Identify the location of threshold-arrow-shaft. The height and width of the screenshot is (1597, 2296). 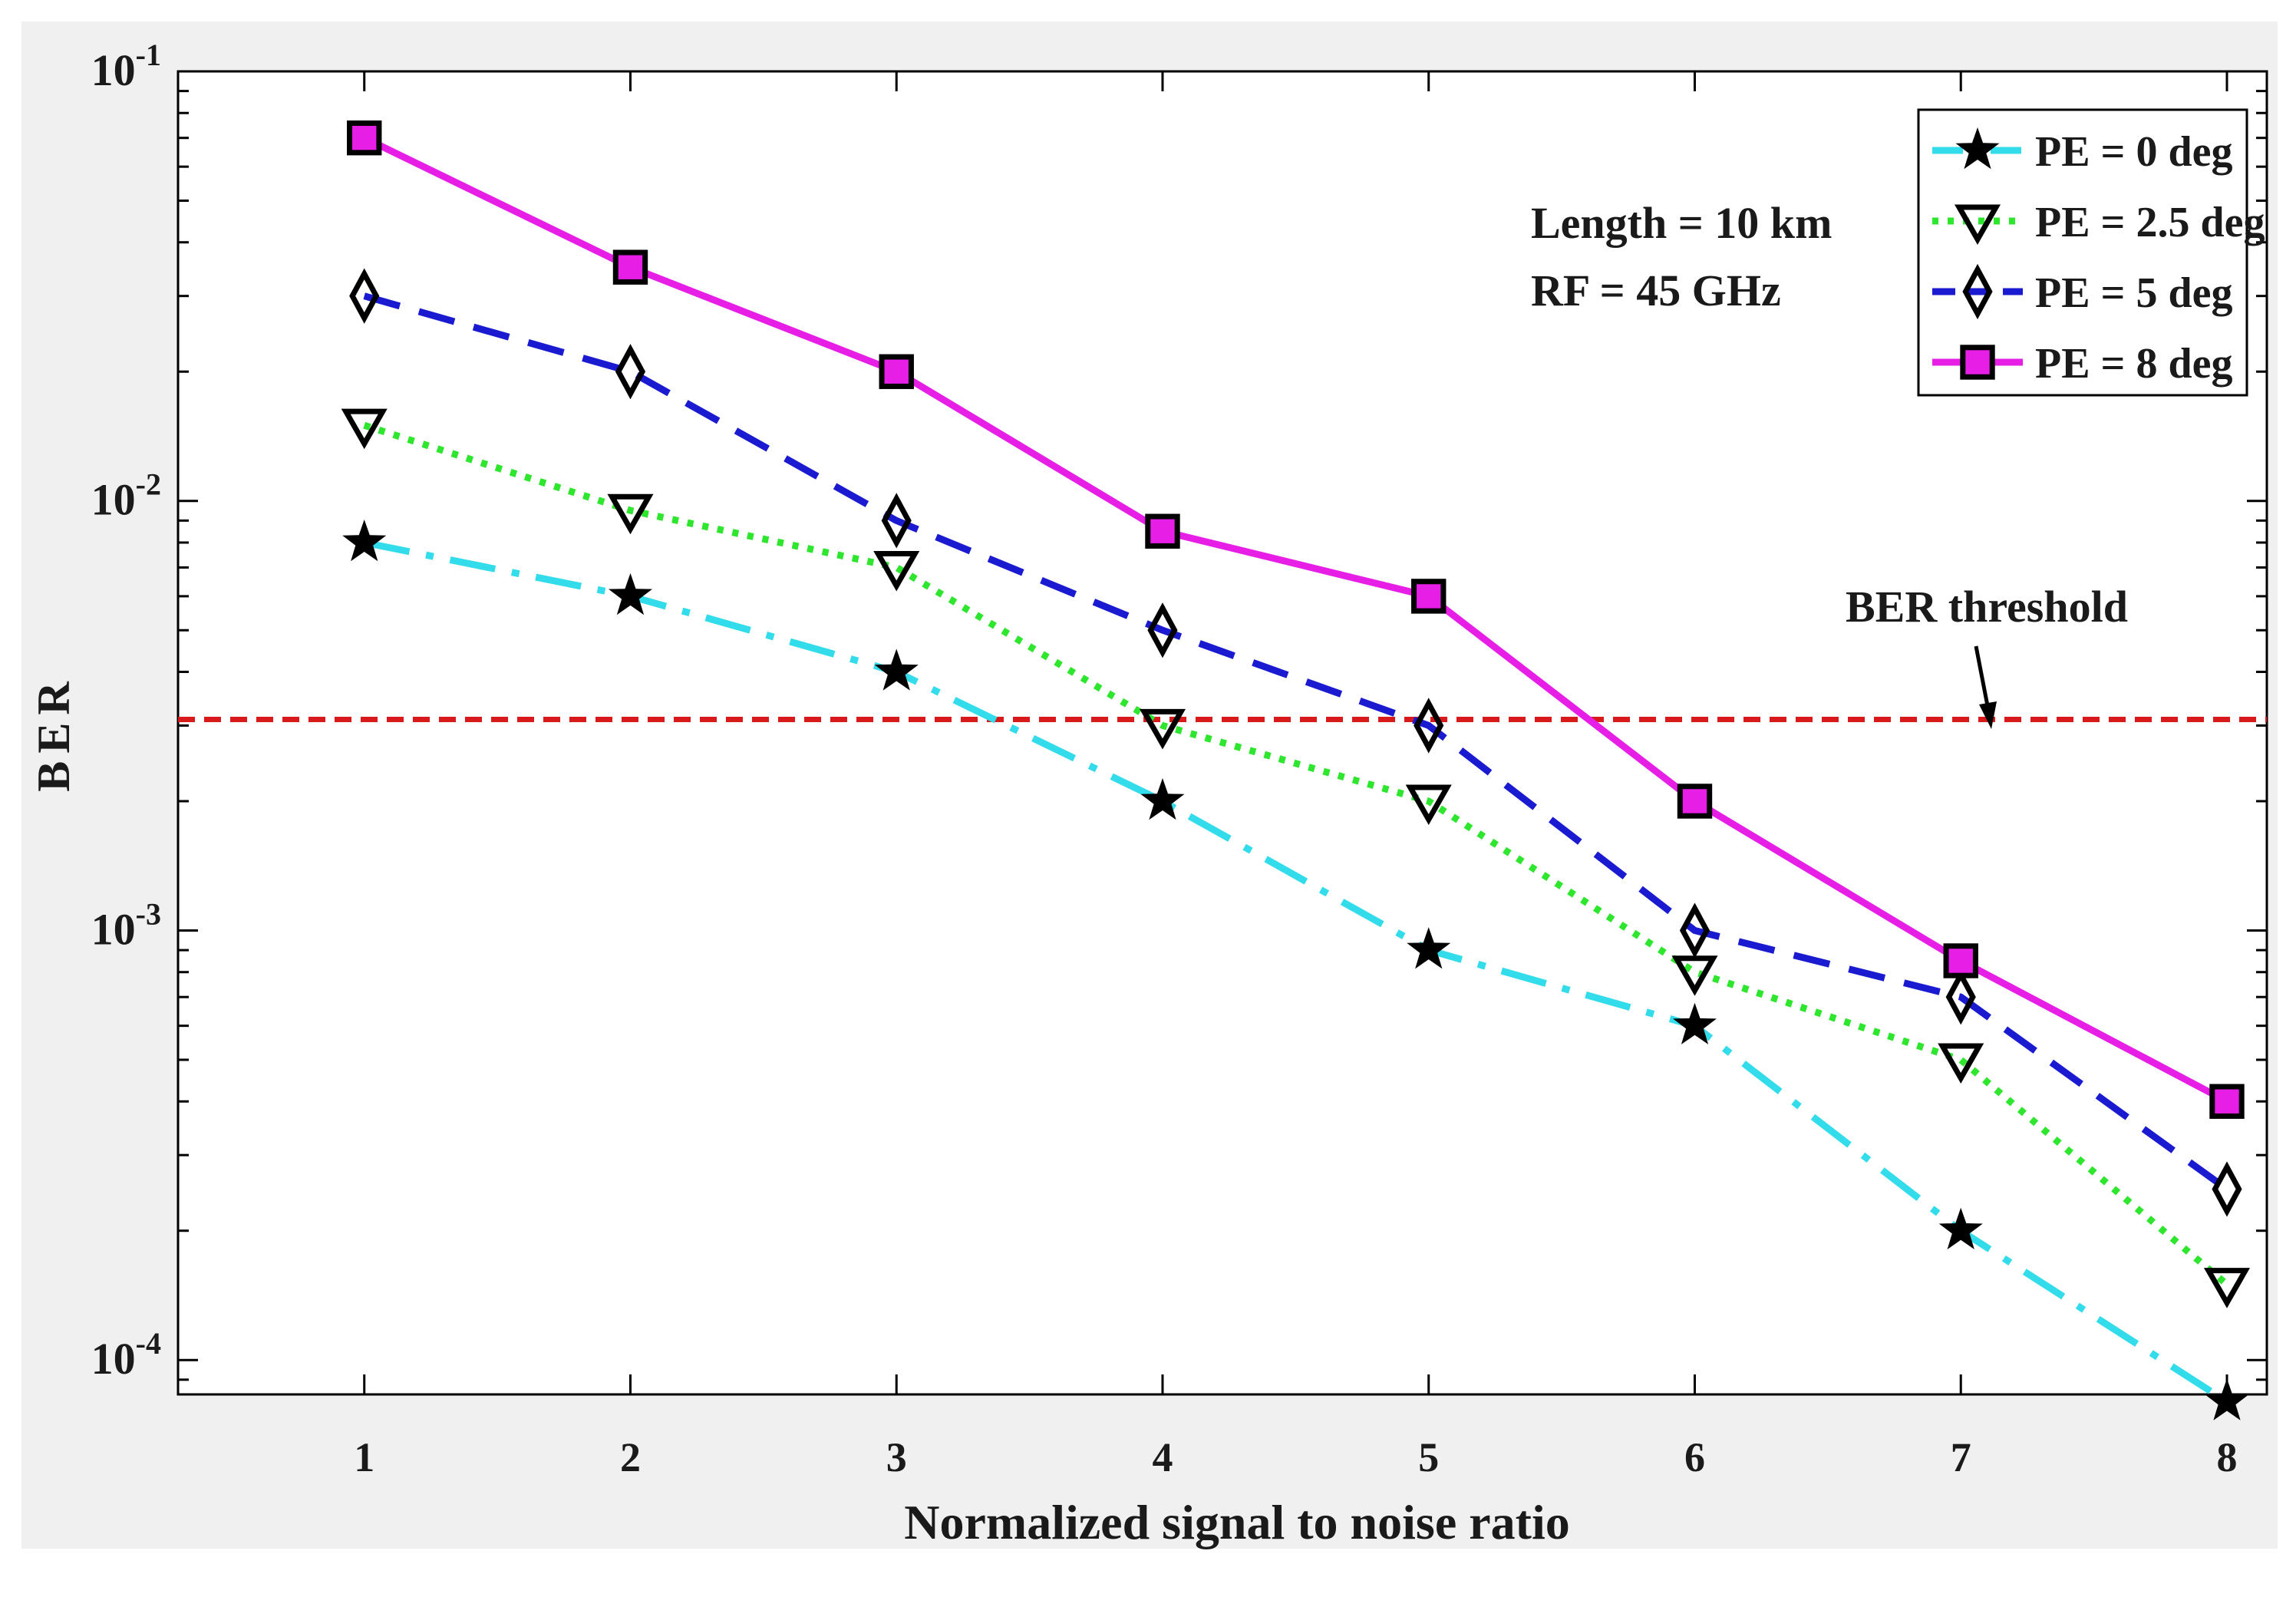
(1982, 679).